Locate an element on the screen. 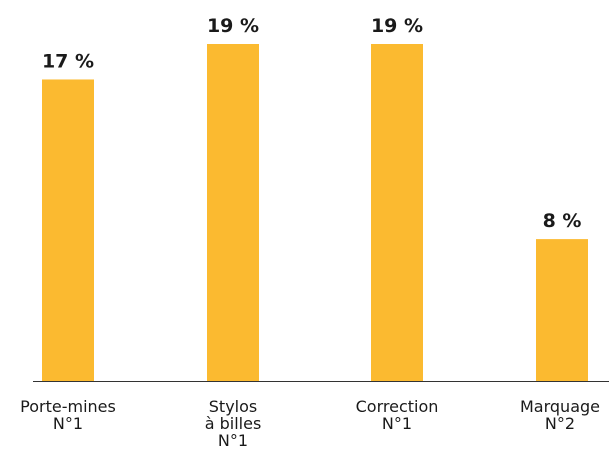 The image size is (609, 450). category-label-2: Correction N°1 is located at coordinates (397, 415).